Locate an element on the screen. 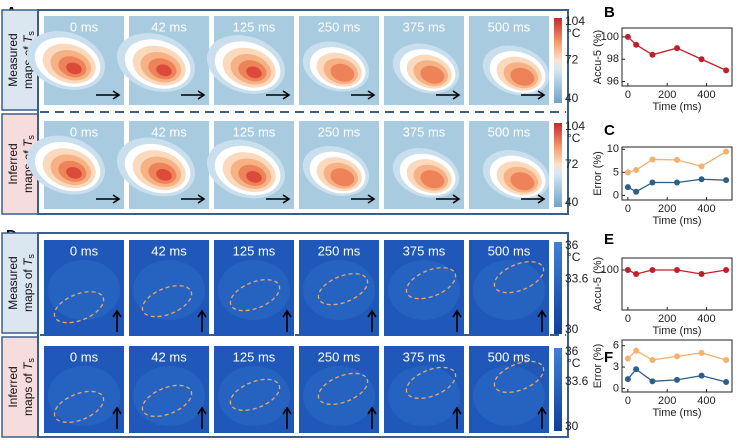  series-line is located at coordinates (677, 53).